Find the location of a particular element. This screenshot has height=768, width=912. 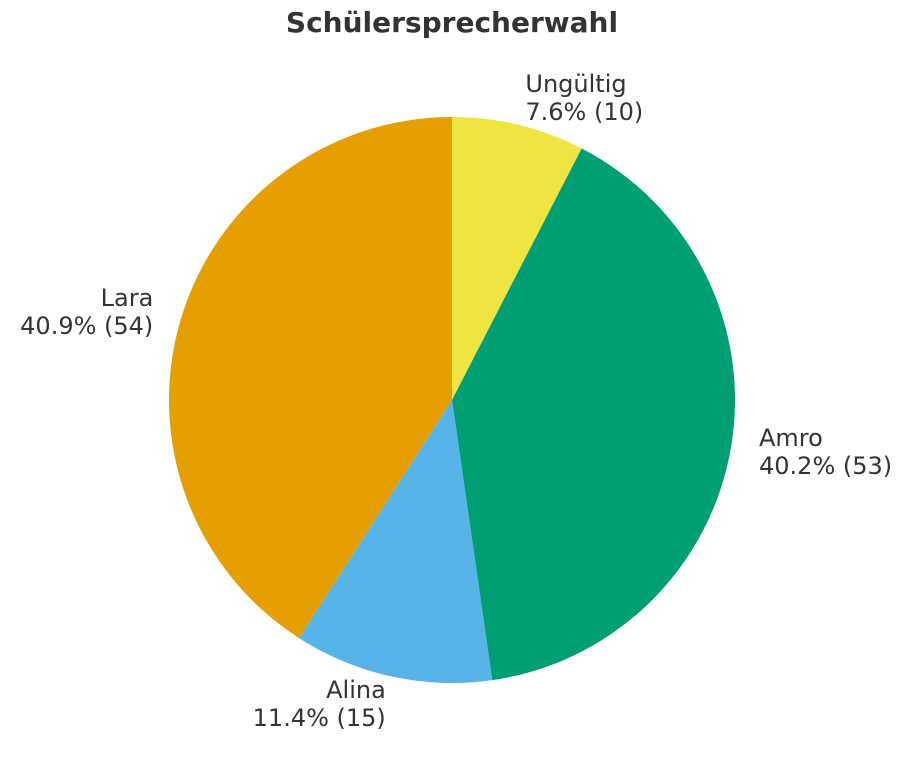

slice-label-ungültig: Ungültig 7.6% (10) is located at coordinates (584, 98).